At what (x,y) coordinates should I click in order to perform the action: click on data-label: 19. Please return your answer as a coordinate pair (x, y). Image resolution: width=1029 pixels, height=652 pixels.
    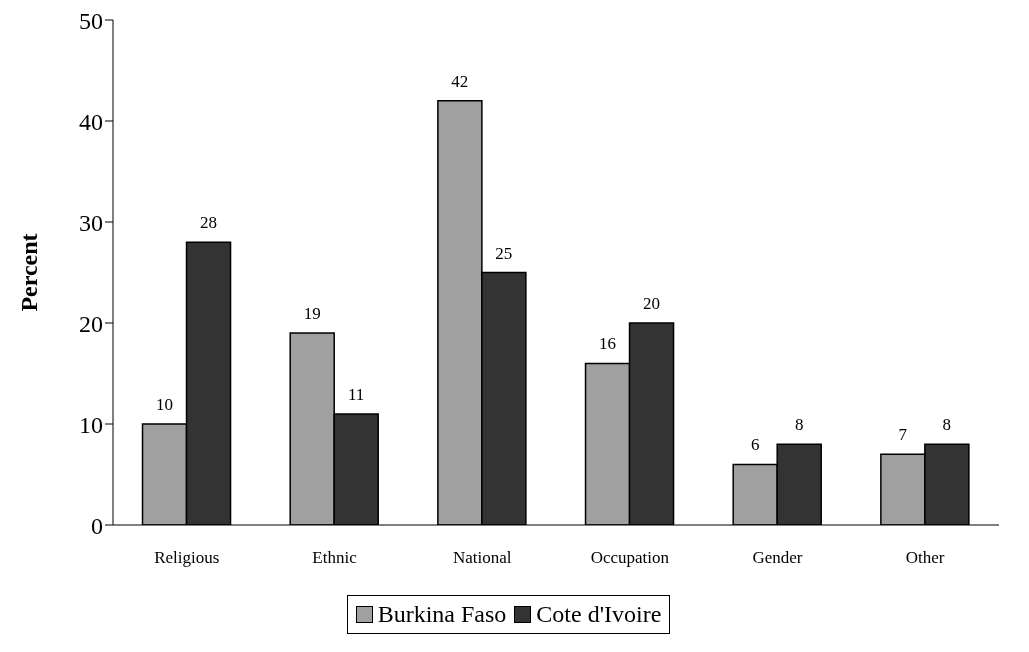
    Looking at the image, I should click on (312, 314).